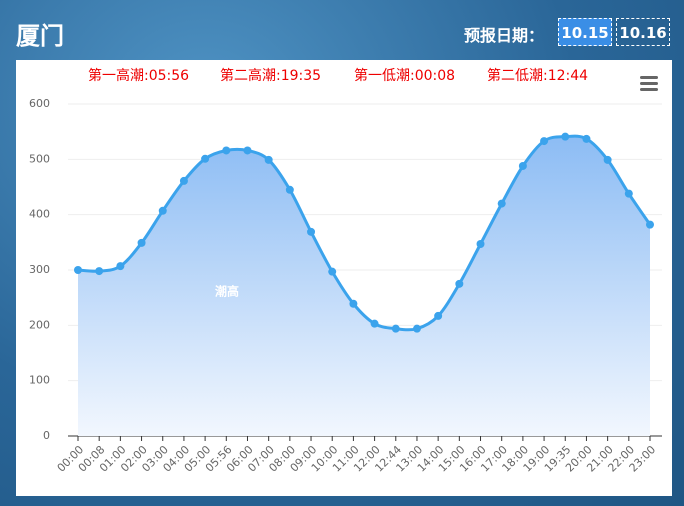 This screenshot has width=684, height=506. Describe the element at coordinates (649, 83) in the screenshot. I see `menu-icon` at that location.